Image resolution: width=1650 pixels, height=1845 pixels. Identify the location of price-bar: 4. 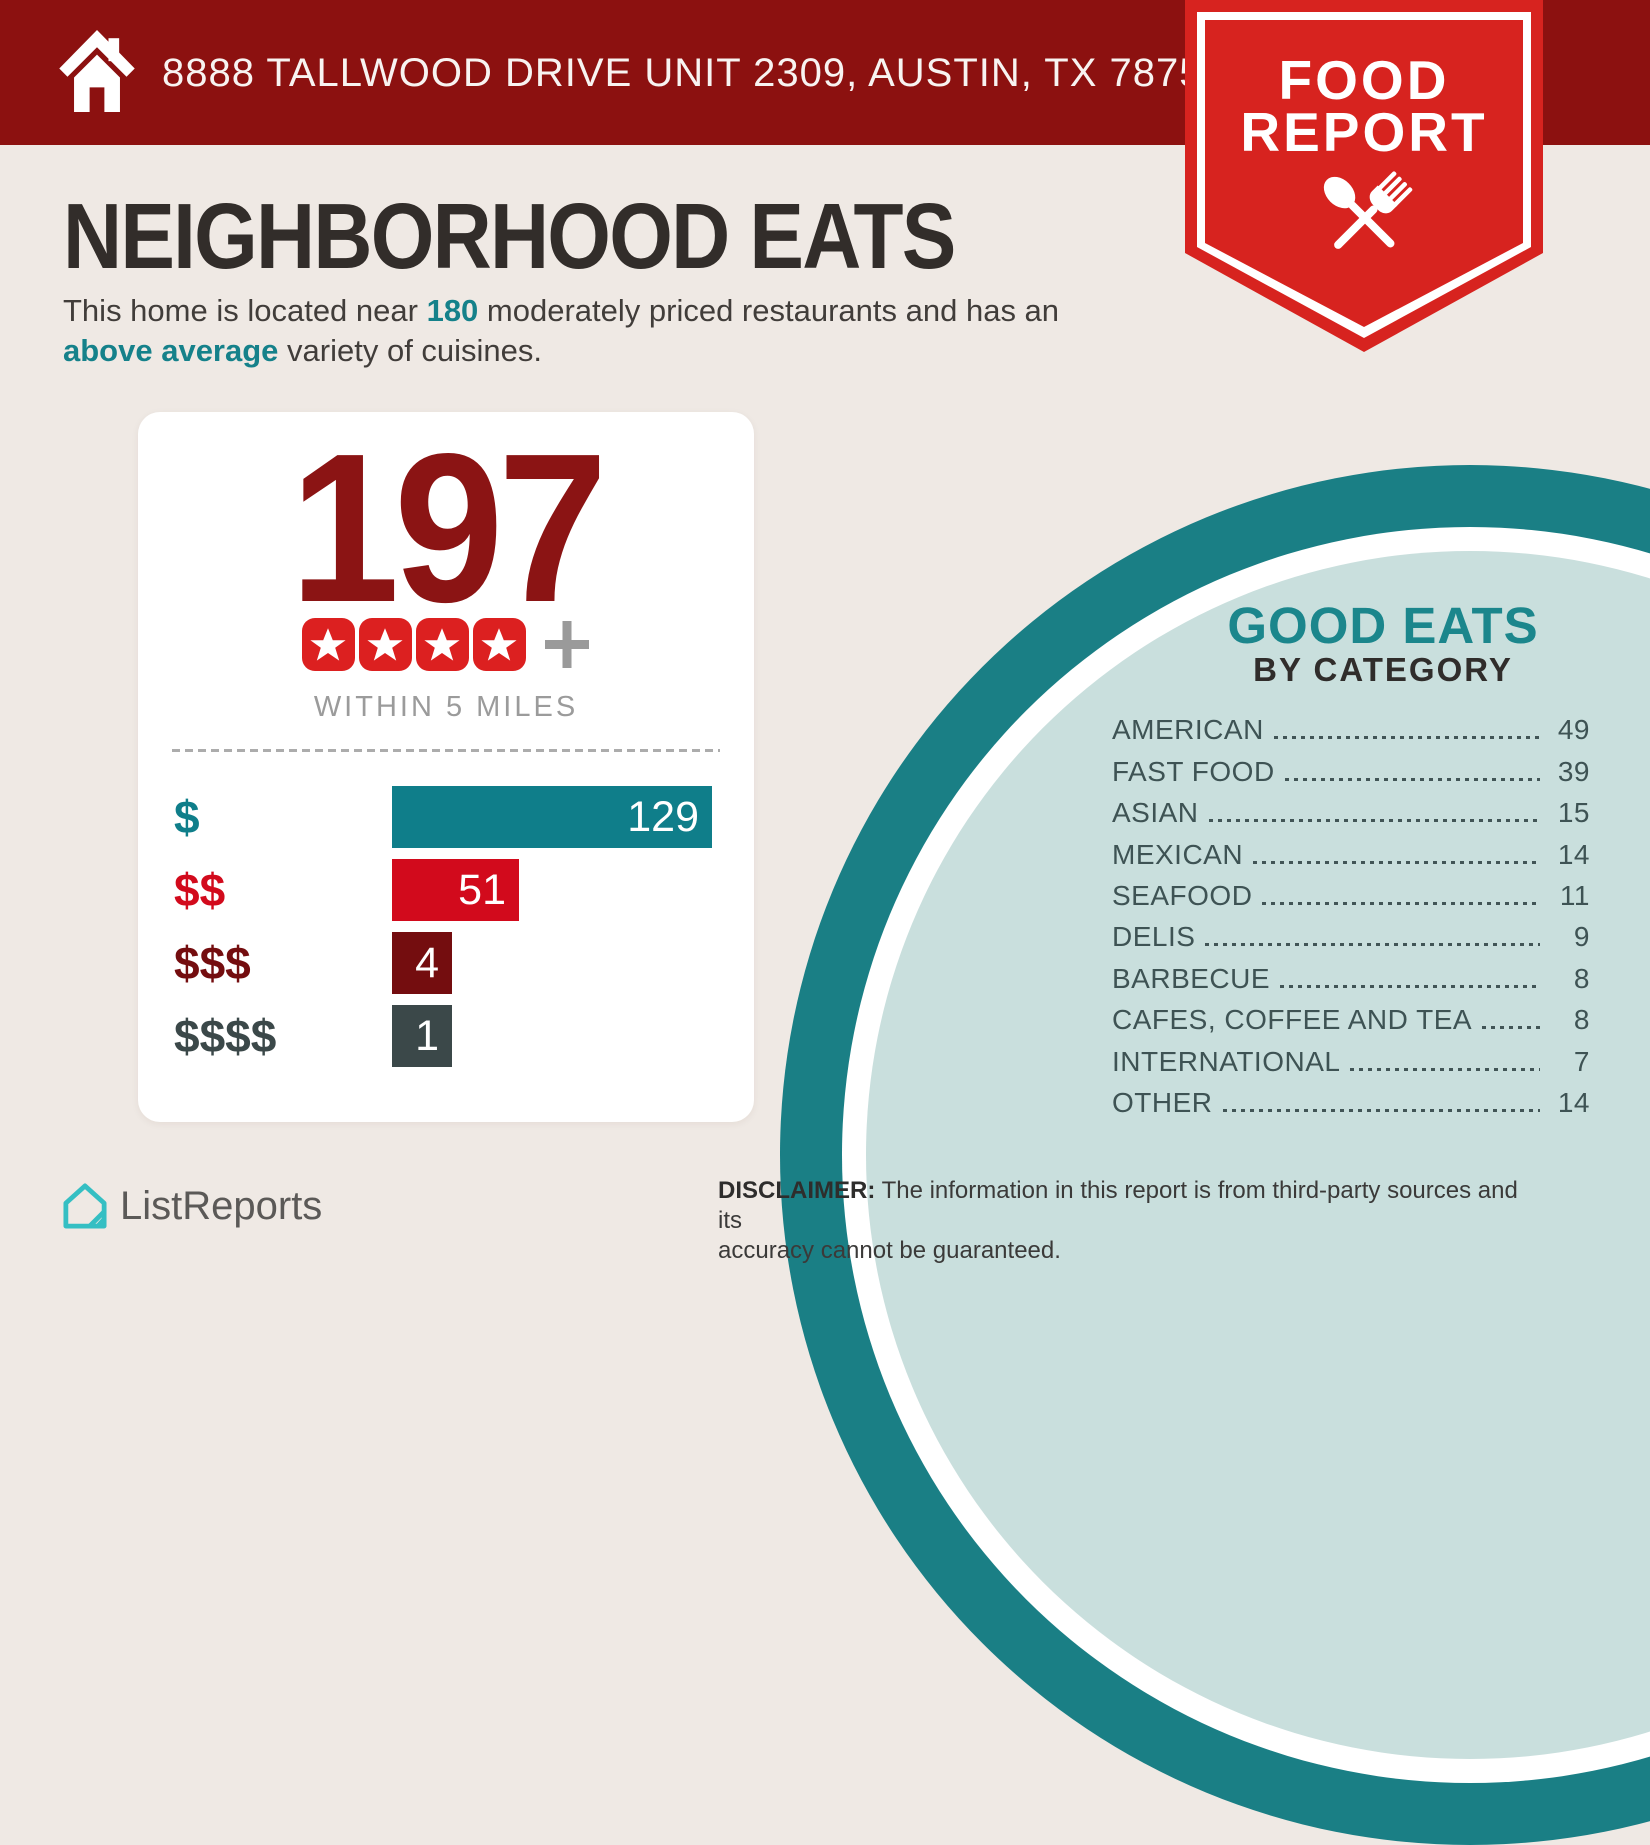
(422, 963).